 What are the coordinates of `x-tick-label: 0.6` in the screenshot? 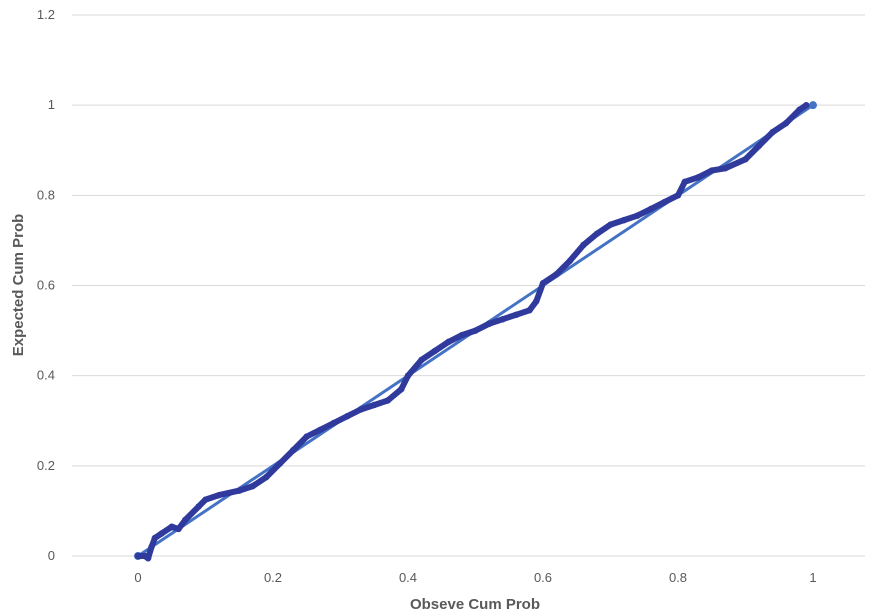 It's located at (543, 577).